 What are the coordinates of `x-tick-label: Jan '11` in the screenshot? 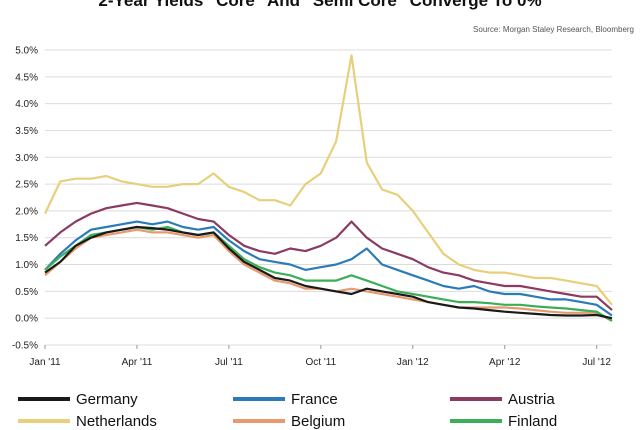 It's located at (45, 362).